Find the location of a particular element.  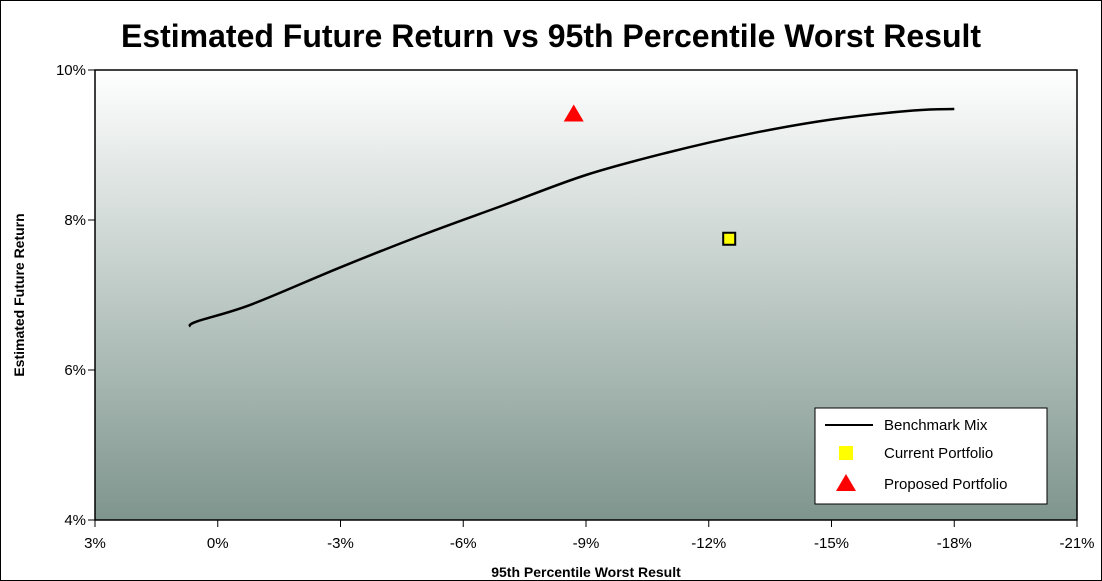

legend-label-current: Current Portfolio is located at coordinates (938, 453).